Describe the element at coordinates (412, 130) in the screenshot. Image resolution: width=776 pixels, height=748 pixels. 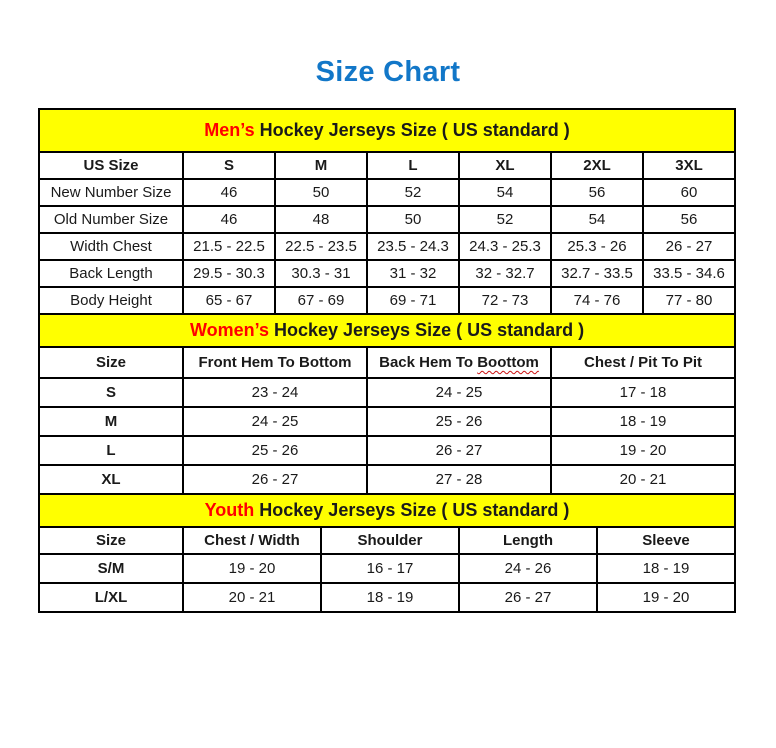
I see `mens-section-title-text: Hockey Jerseys Size ( US standard )` at that location.